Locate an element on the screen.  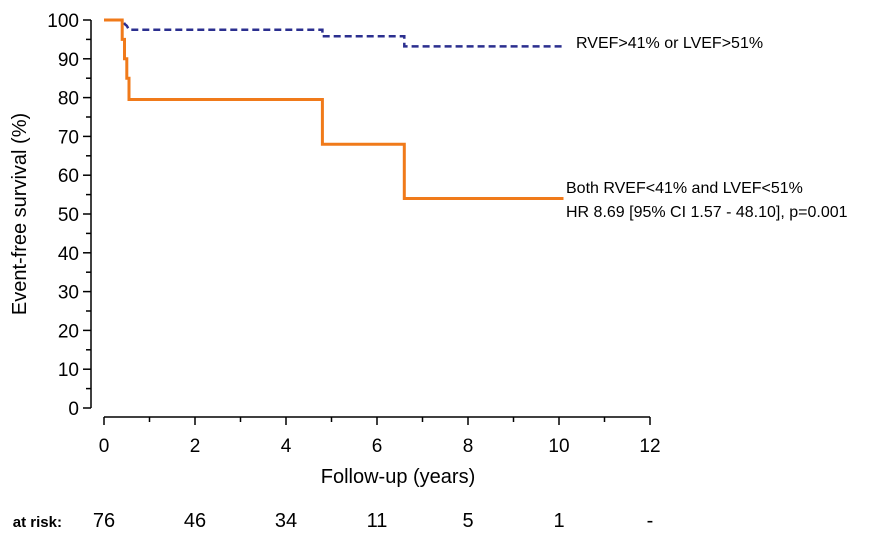
x-tick-label: 8 is located at coordinates (468, 446).